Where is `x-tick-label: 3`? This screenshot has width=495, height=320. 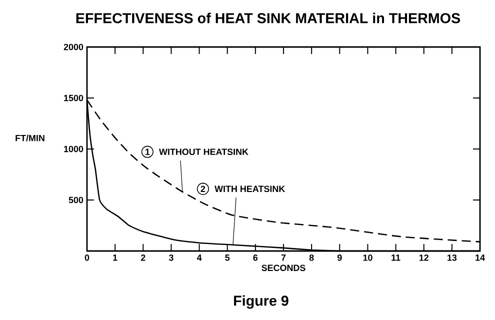 x-tick-label: 3 is located at coordinates (171, 257).